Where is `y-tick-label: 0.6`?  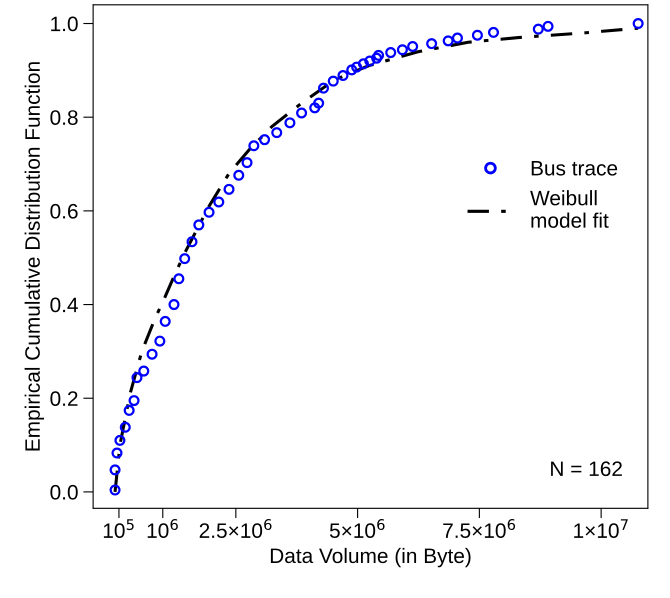
y-tick-label: 0.6 is located at coordinates (64, 211).